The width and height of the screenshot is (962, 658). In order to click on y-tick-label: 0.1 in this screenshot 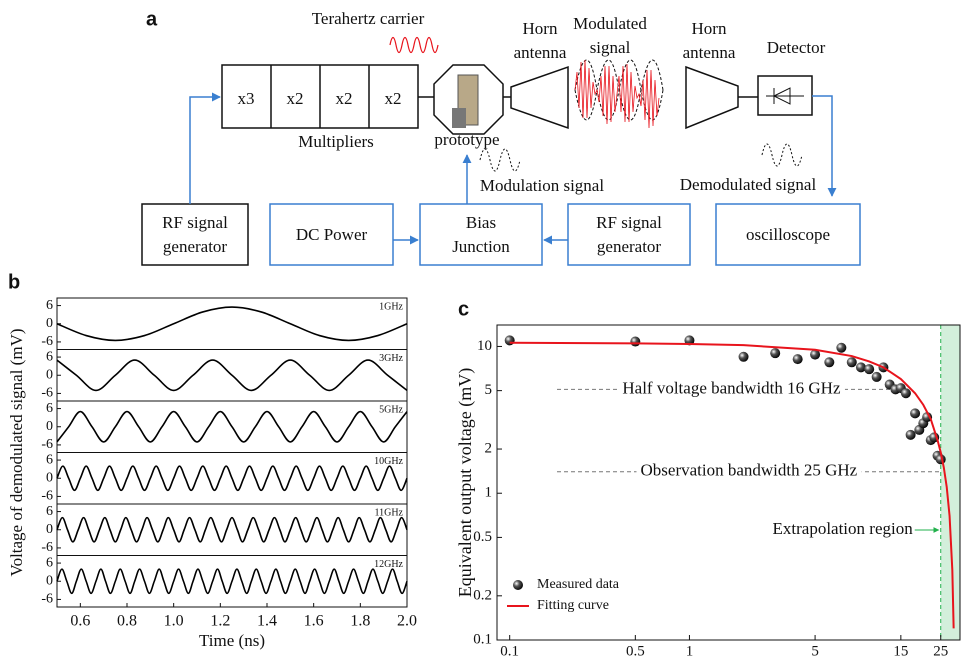, I will do `click(482, 639)`.